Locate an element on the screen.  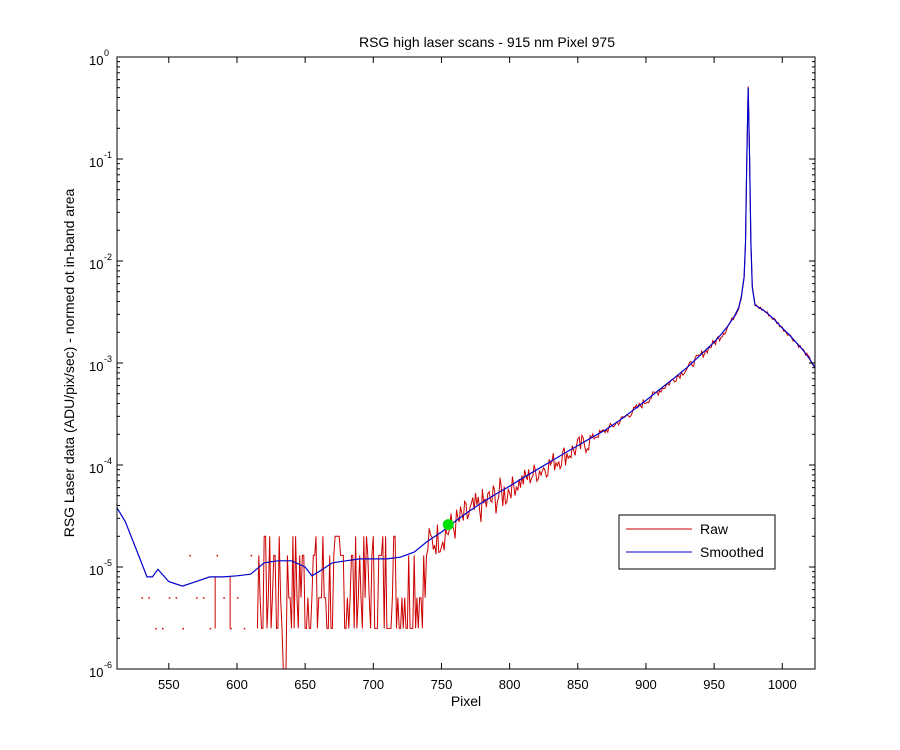
y-tick-exponent: -3 is located at coordinates (108, 359).